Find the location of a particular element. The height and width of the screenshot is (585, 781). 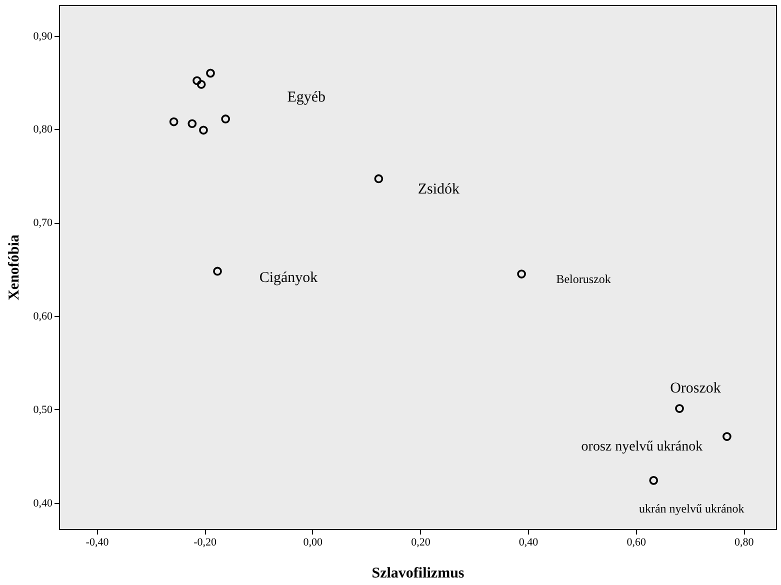

x-tick-label: -0,20 is located at coordinates (206, 542).